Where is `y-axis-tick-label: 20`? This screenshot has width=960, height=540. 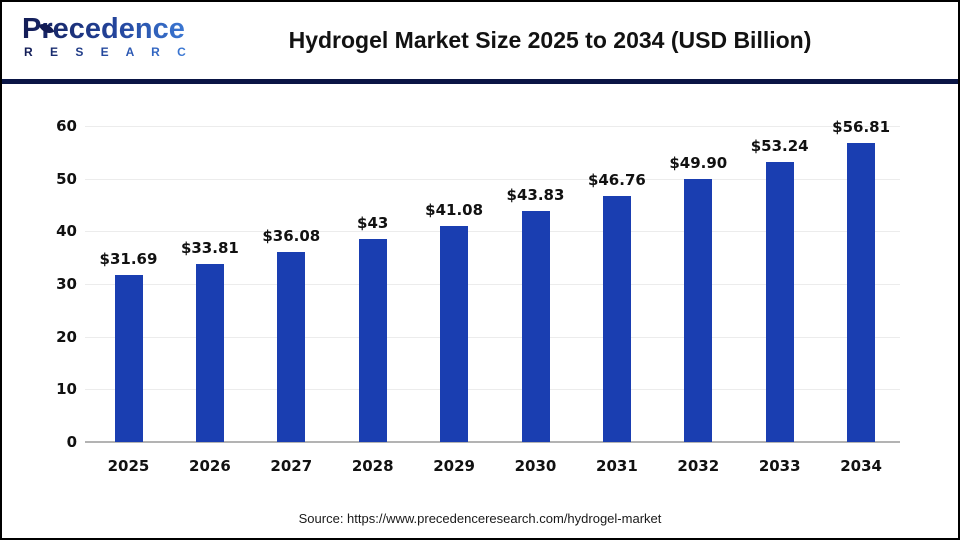
y-axis-tick-label: 20 is located at coordinates (66, 336).